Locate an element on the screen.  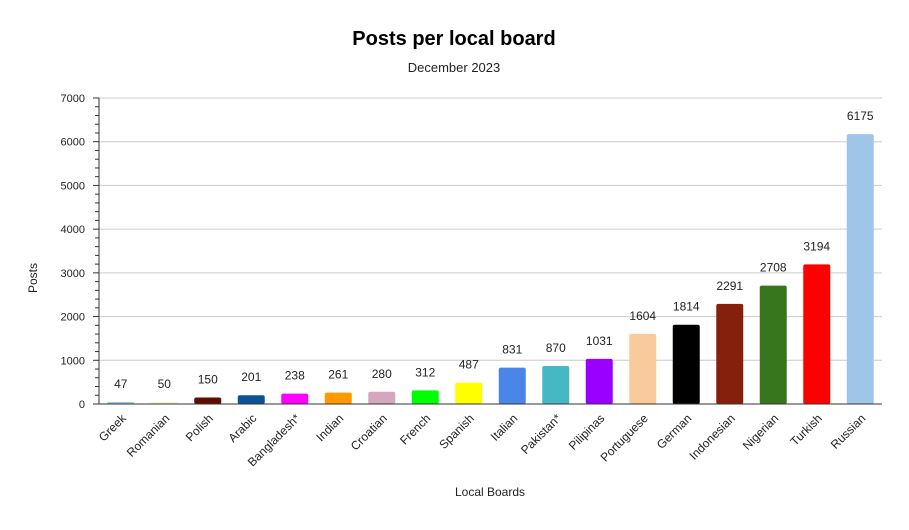
y-tick-label: 0 is located at coordinates (82, 405).